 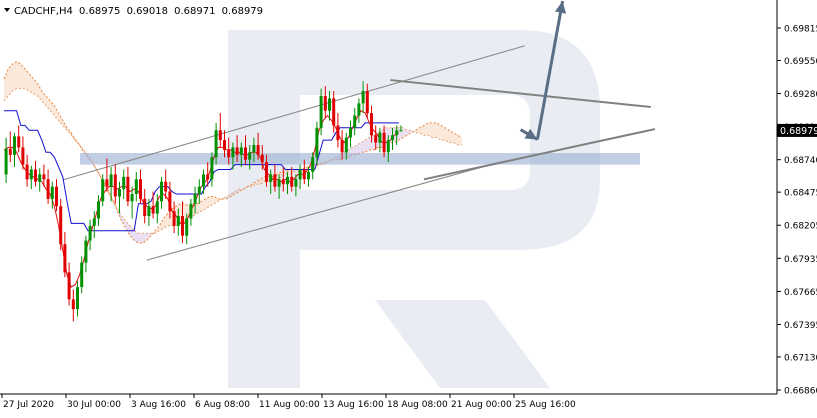 What do you see at coordinates (289, 405) in the screenshot?
I see `time-tick-label: 11 Aug 00:00` at bounding box center [289, 405].